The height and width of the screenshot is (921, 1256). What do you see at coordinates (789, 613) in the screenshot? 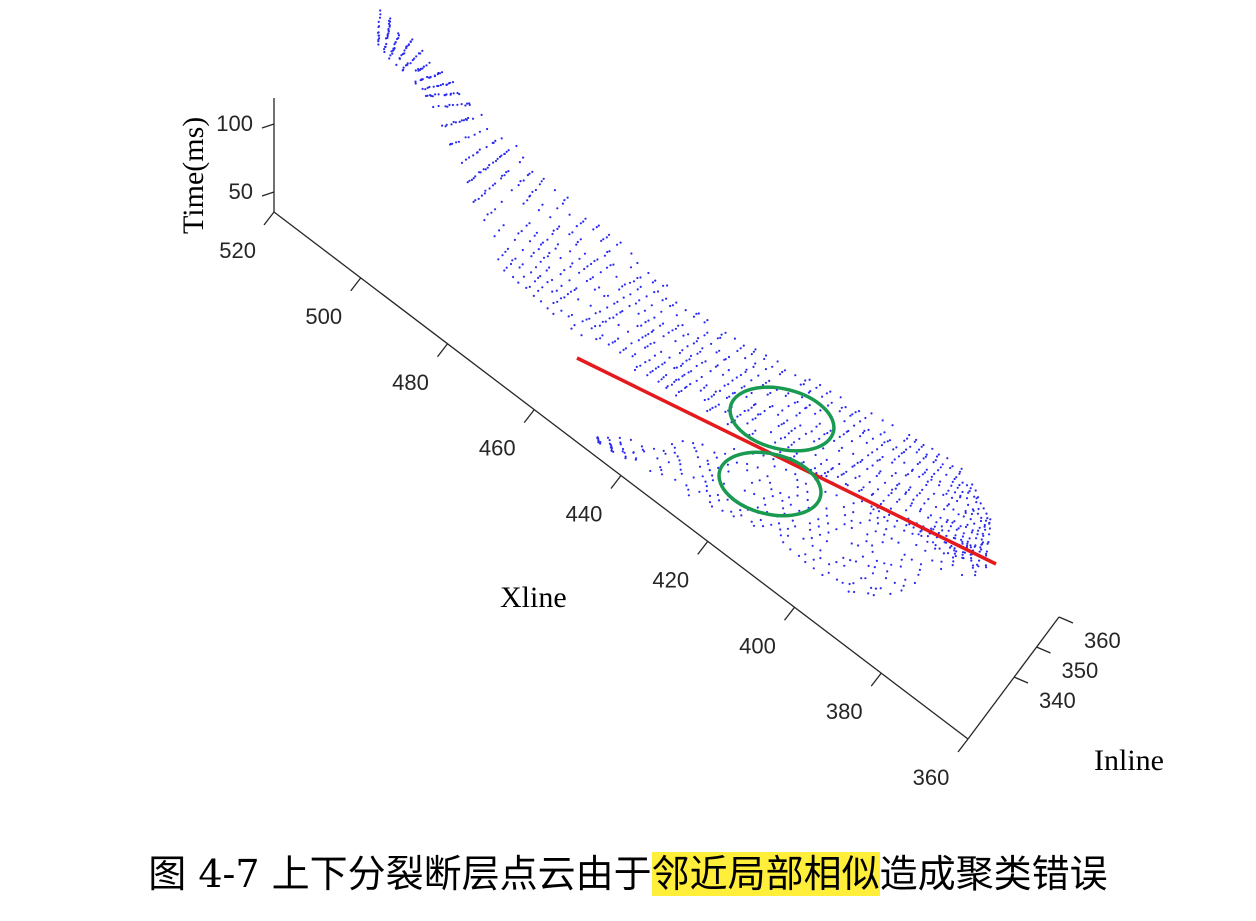
I see `xline-tick` at bounding box center [789, 613].